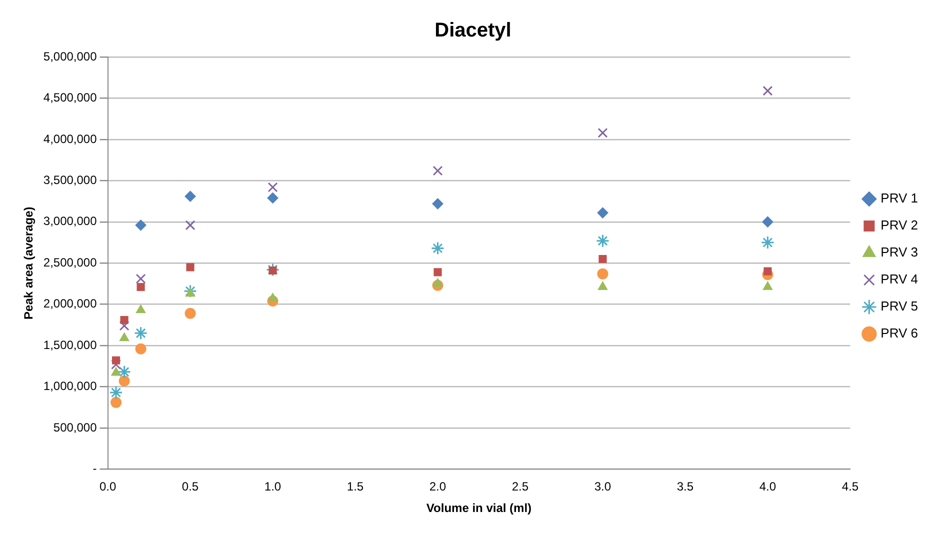 The width and height of the screenshot is (946, 533). What do you see at coordinates (767, 487) in the screenshot?
I see `x-tick-label: 4.0` at bounding box center [767, 487].